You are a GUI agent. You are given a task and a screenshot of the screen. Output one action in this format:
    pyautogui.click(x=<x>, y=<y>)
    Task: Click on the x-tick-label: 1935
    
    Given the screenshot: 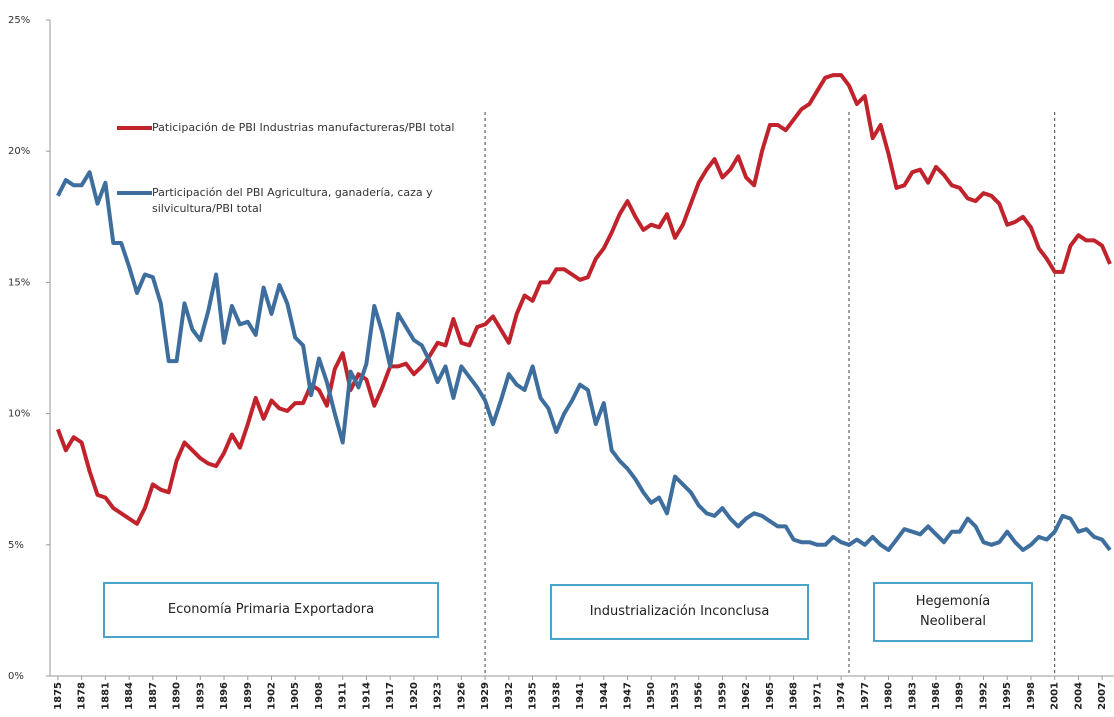 What is the action you would take?
    pyautogui.click(x=533, y=696)
    